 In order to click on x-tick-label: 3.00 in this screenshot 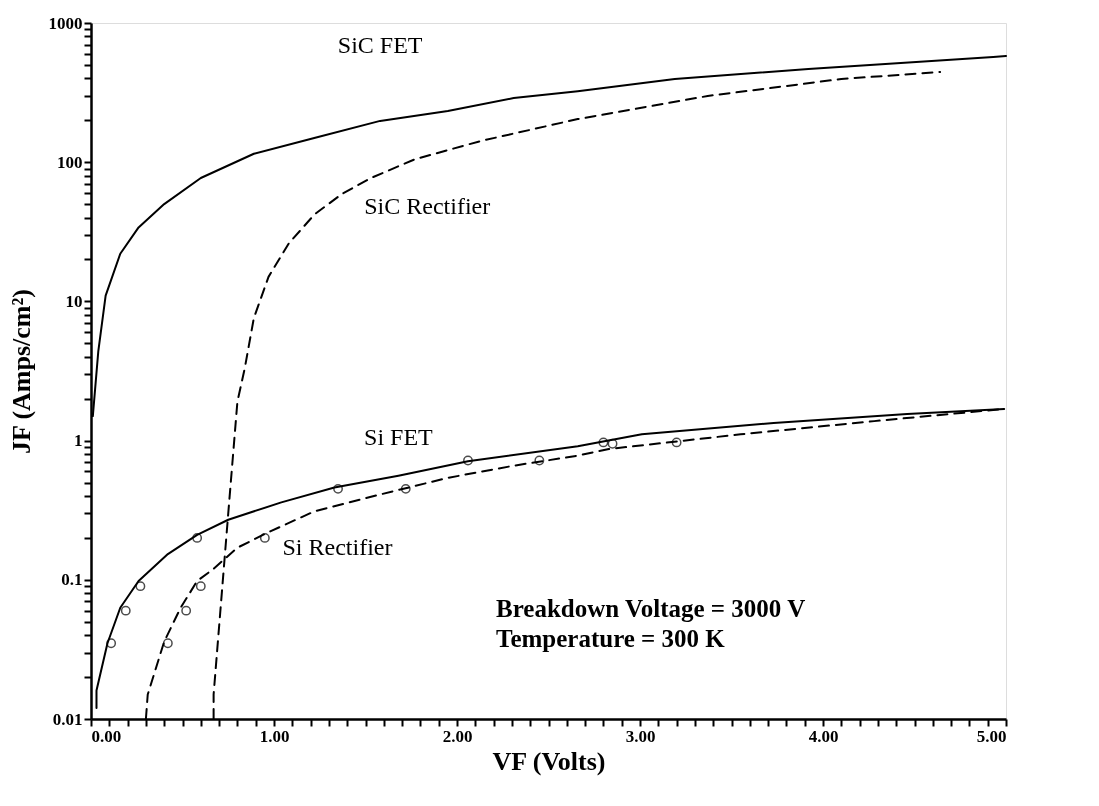, I will do `click(640, 736)`.